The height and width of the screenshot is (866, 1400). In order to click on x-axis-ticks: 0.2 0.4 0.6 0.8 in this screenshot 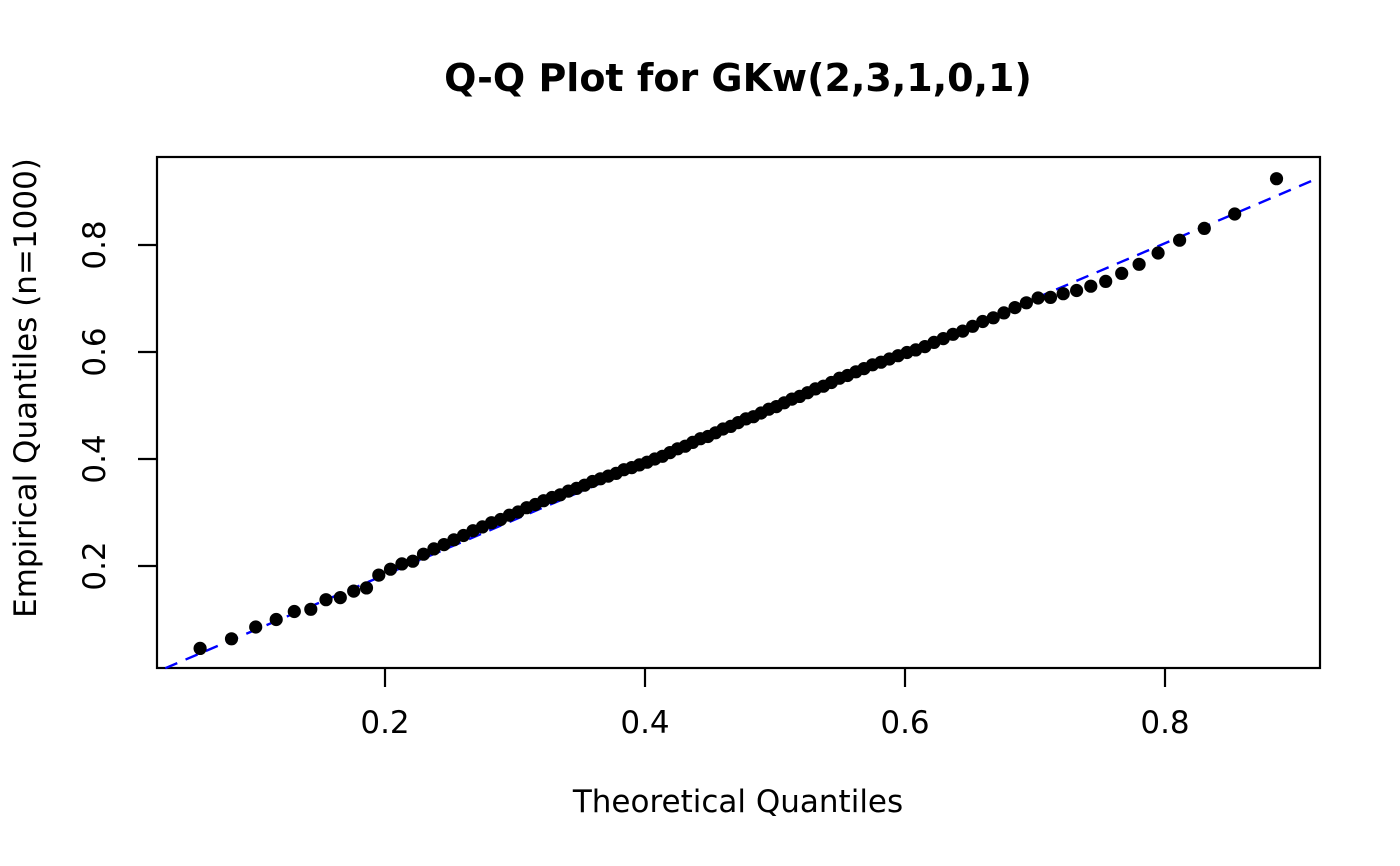, I will do `click(775, 704)`.